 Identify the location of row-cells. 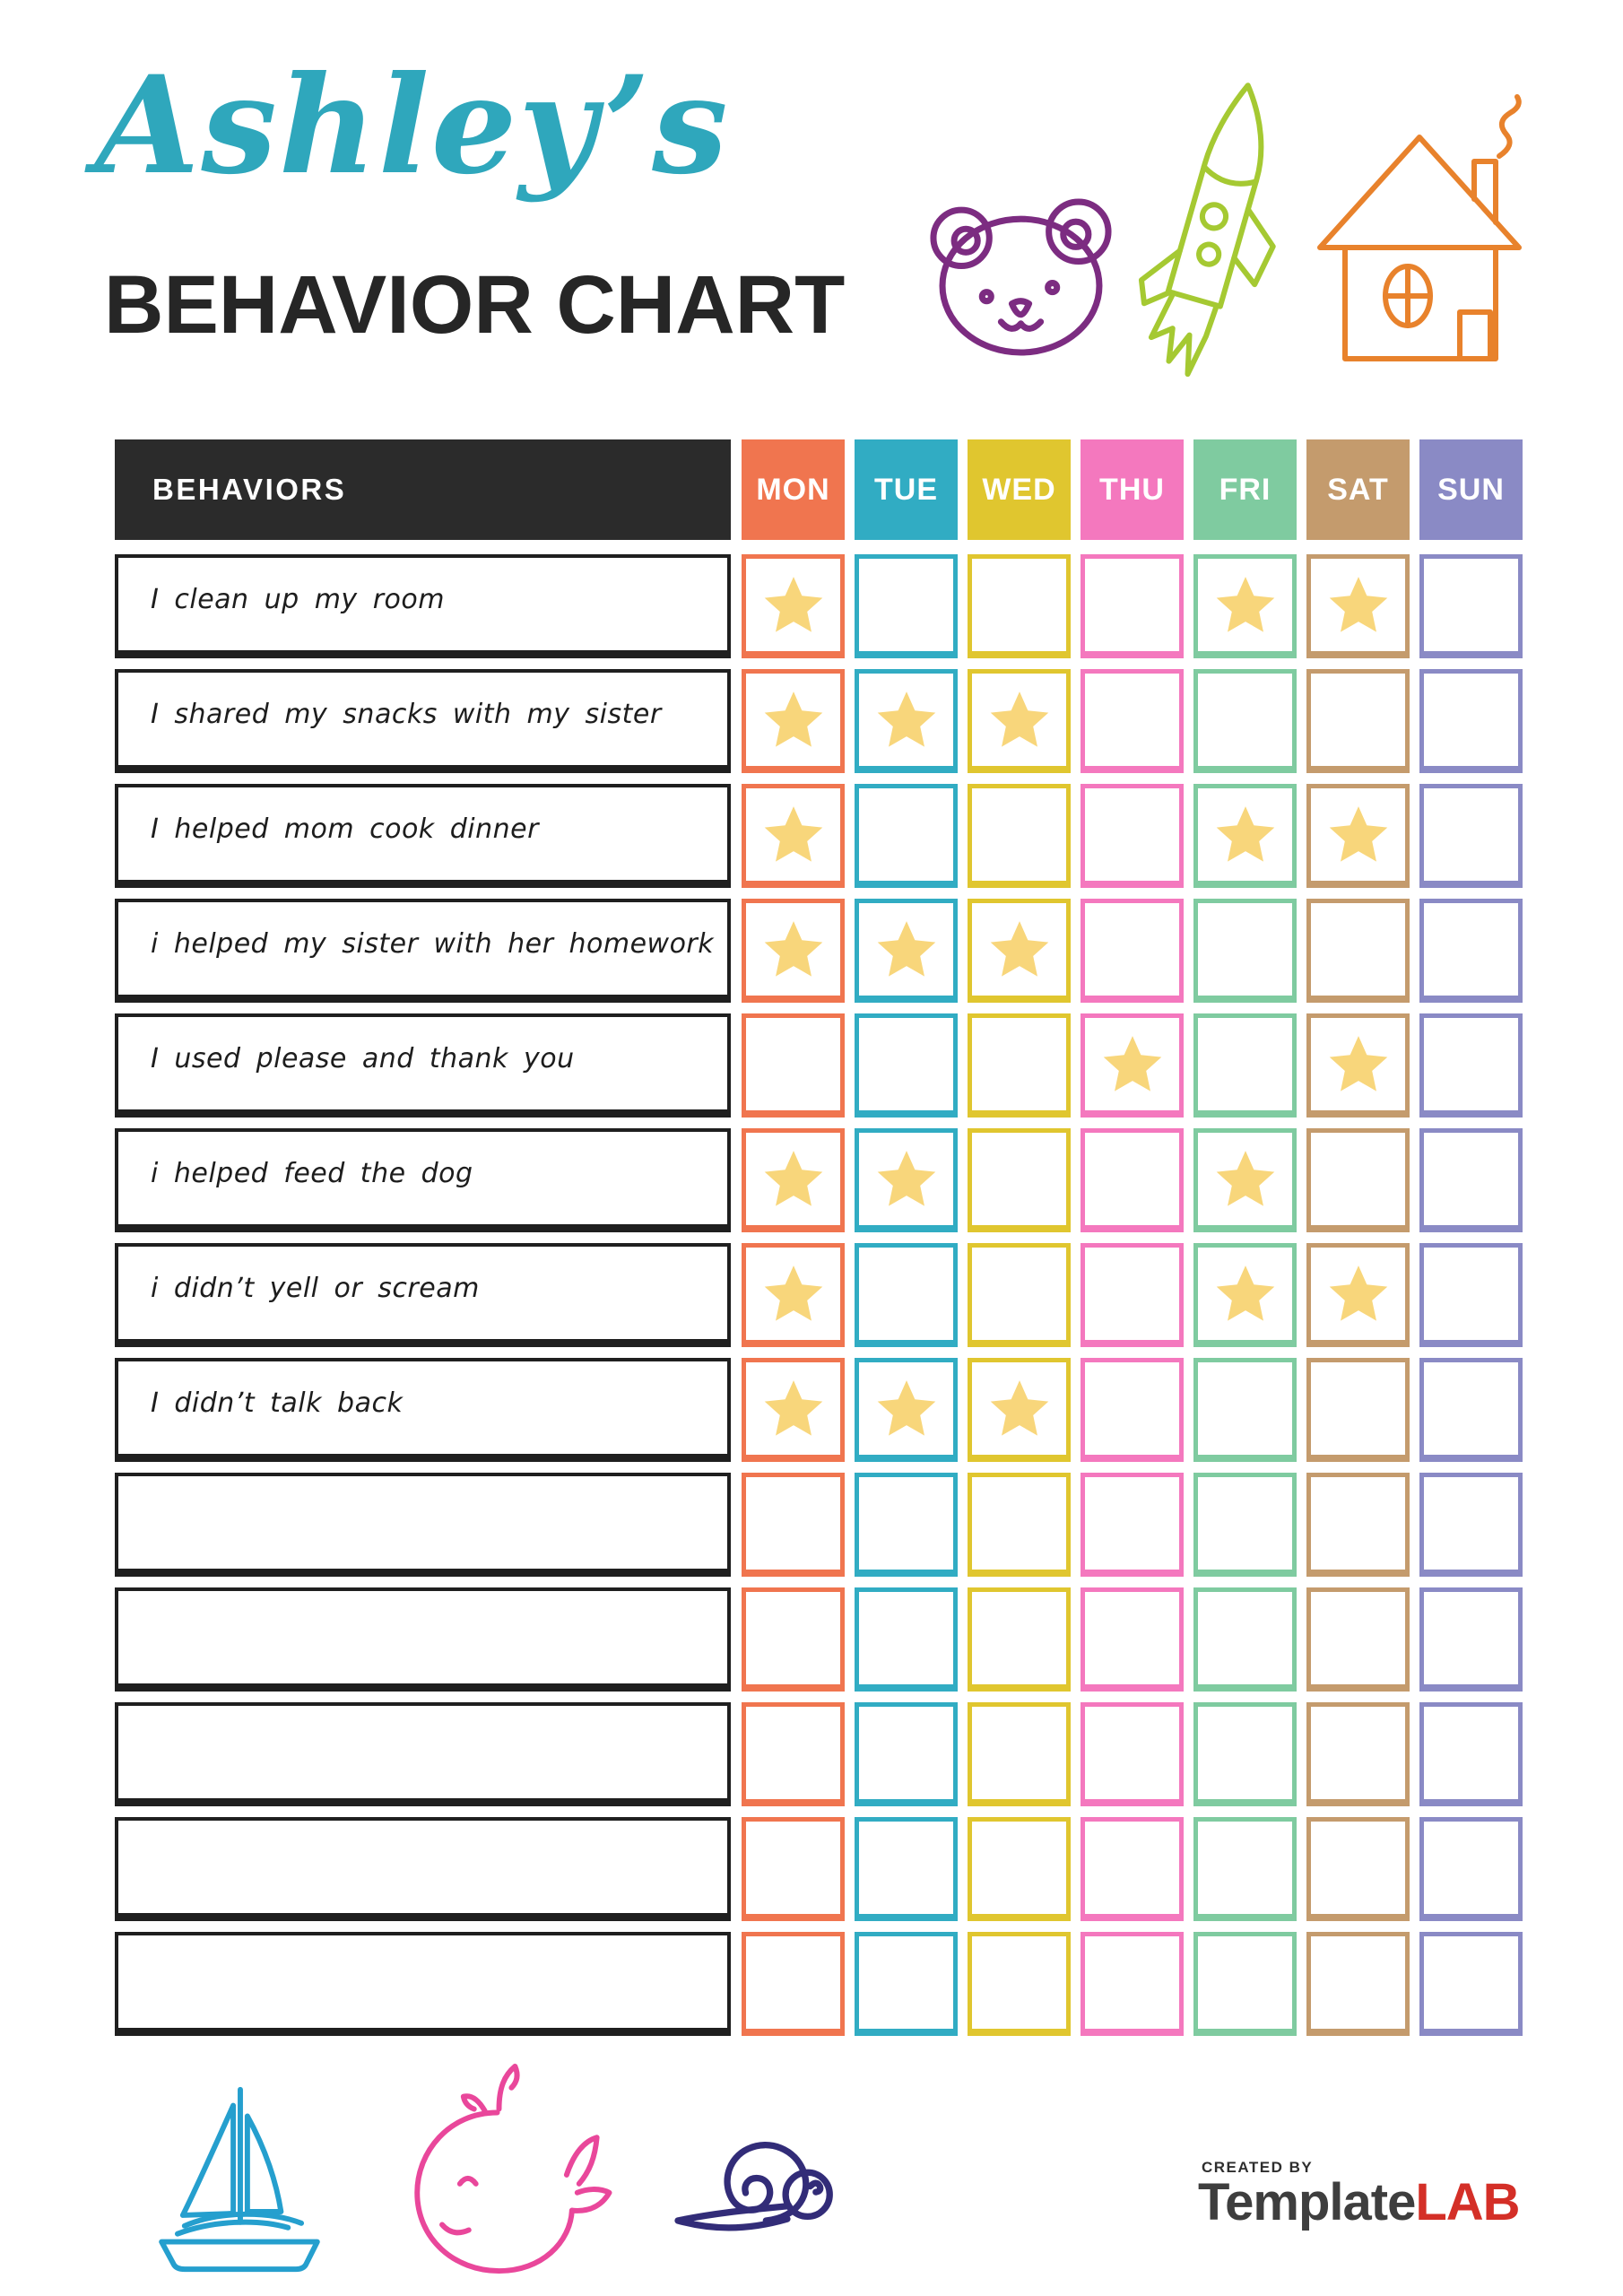
(1132, 606).